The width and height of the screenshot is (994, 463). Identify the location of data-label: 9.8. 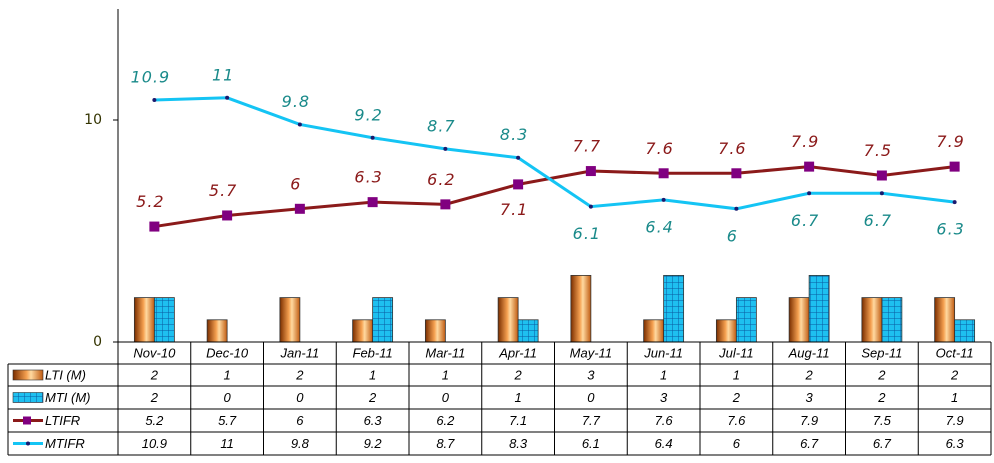
(296, 101).